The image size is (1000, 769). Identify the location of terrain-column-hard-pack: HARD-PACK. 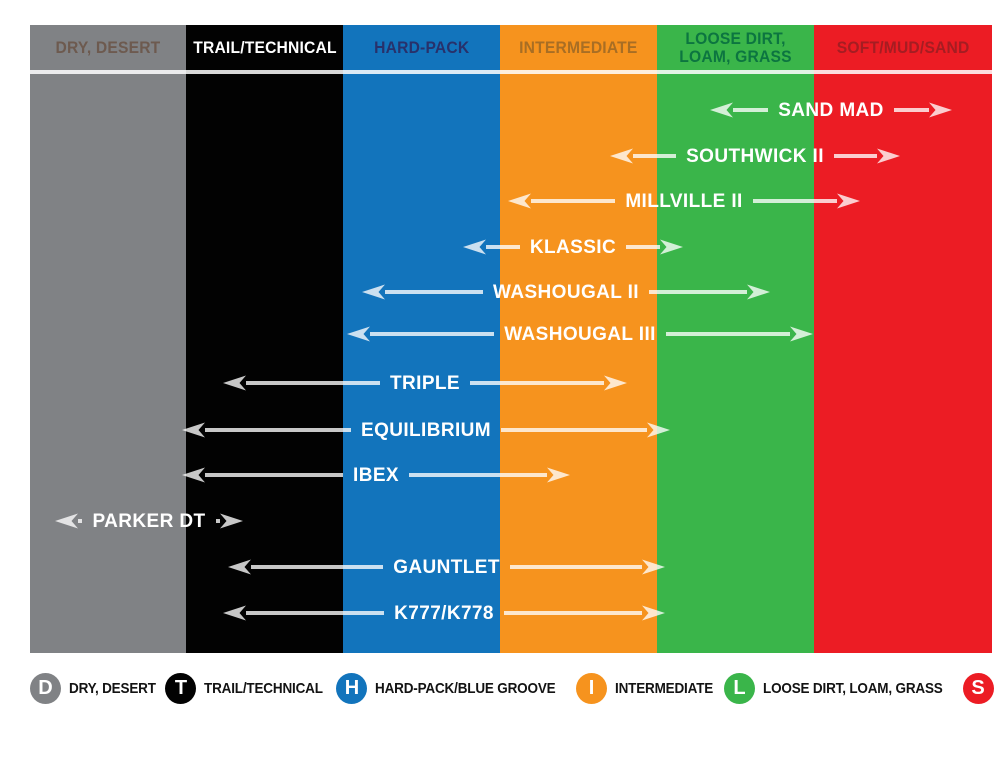
(421, 339).